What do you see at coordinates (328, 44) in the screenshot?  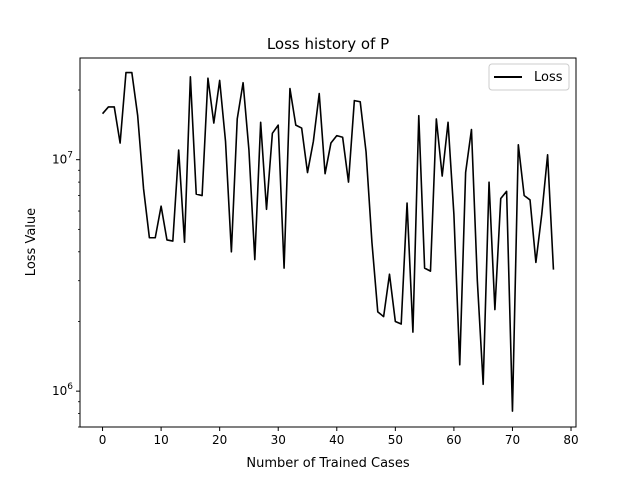 I see `chart-title: Loss history of P` at bounding box center [328, 44].